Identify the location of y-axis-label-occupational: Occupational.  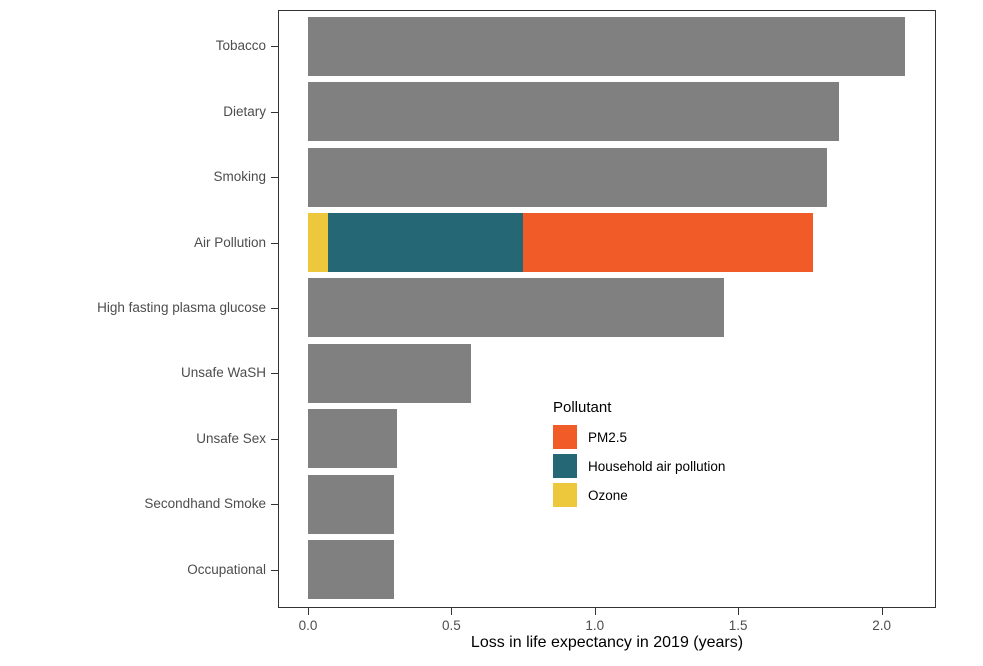
(226, 569).